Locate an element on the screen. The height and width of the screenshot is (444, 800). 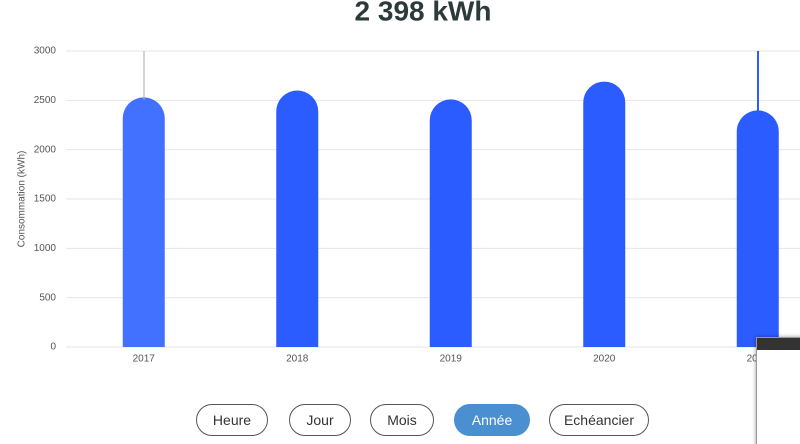
period-button: Mois is located at coordinates (402, 420).